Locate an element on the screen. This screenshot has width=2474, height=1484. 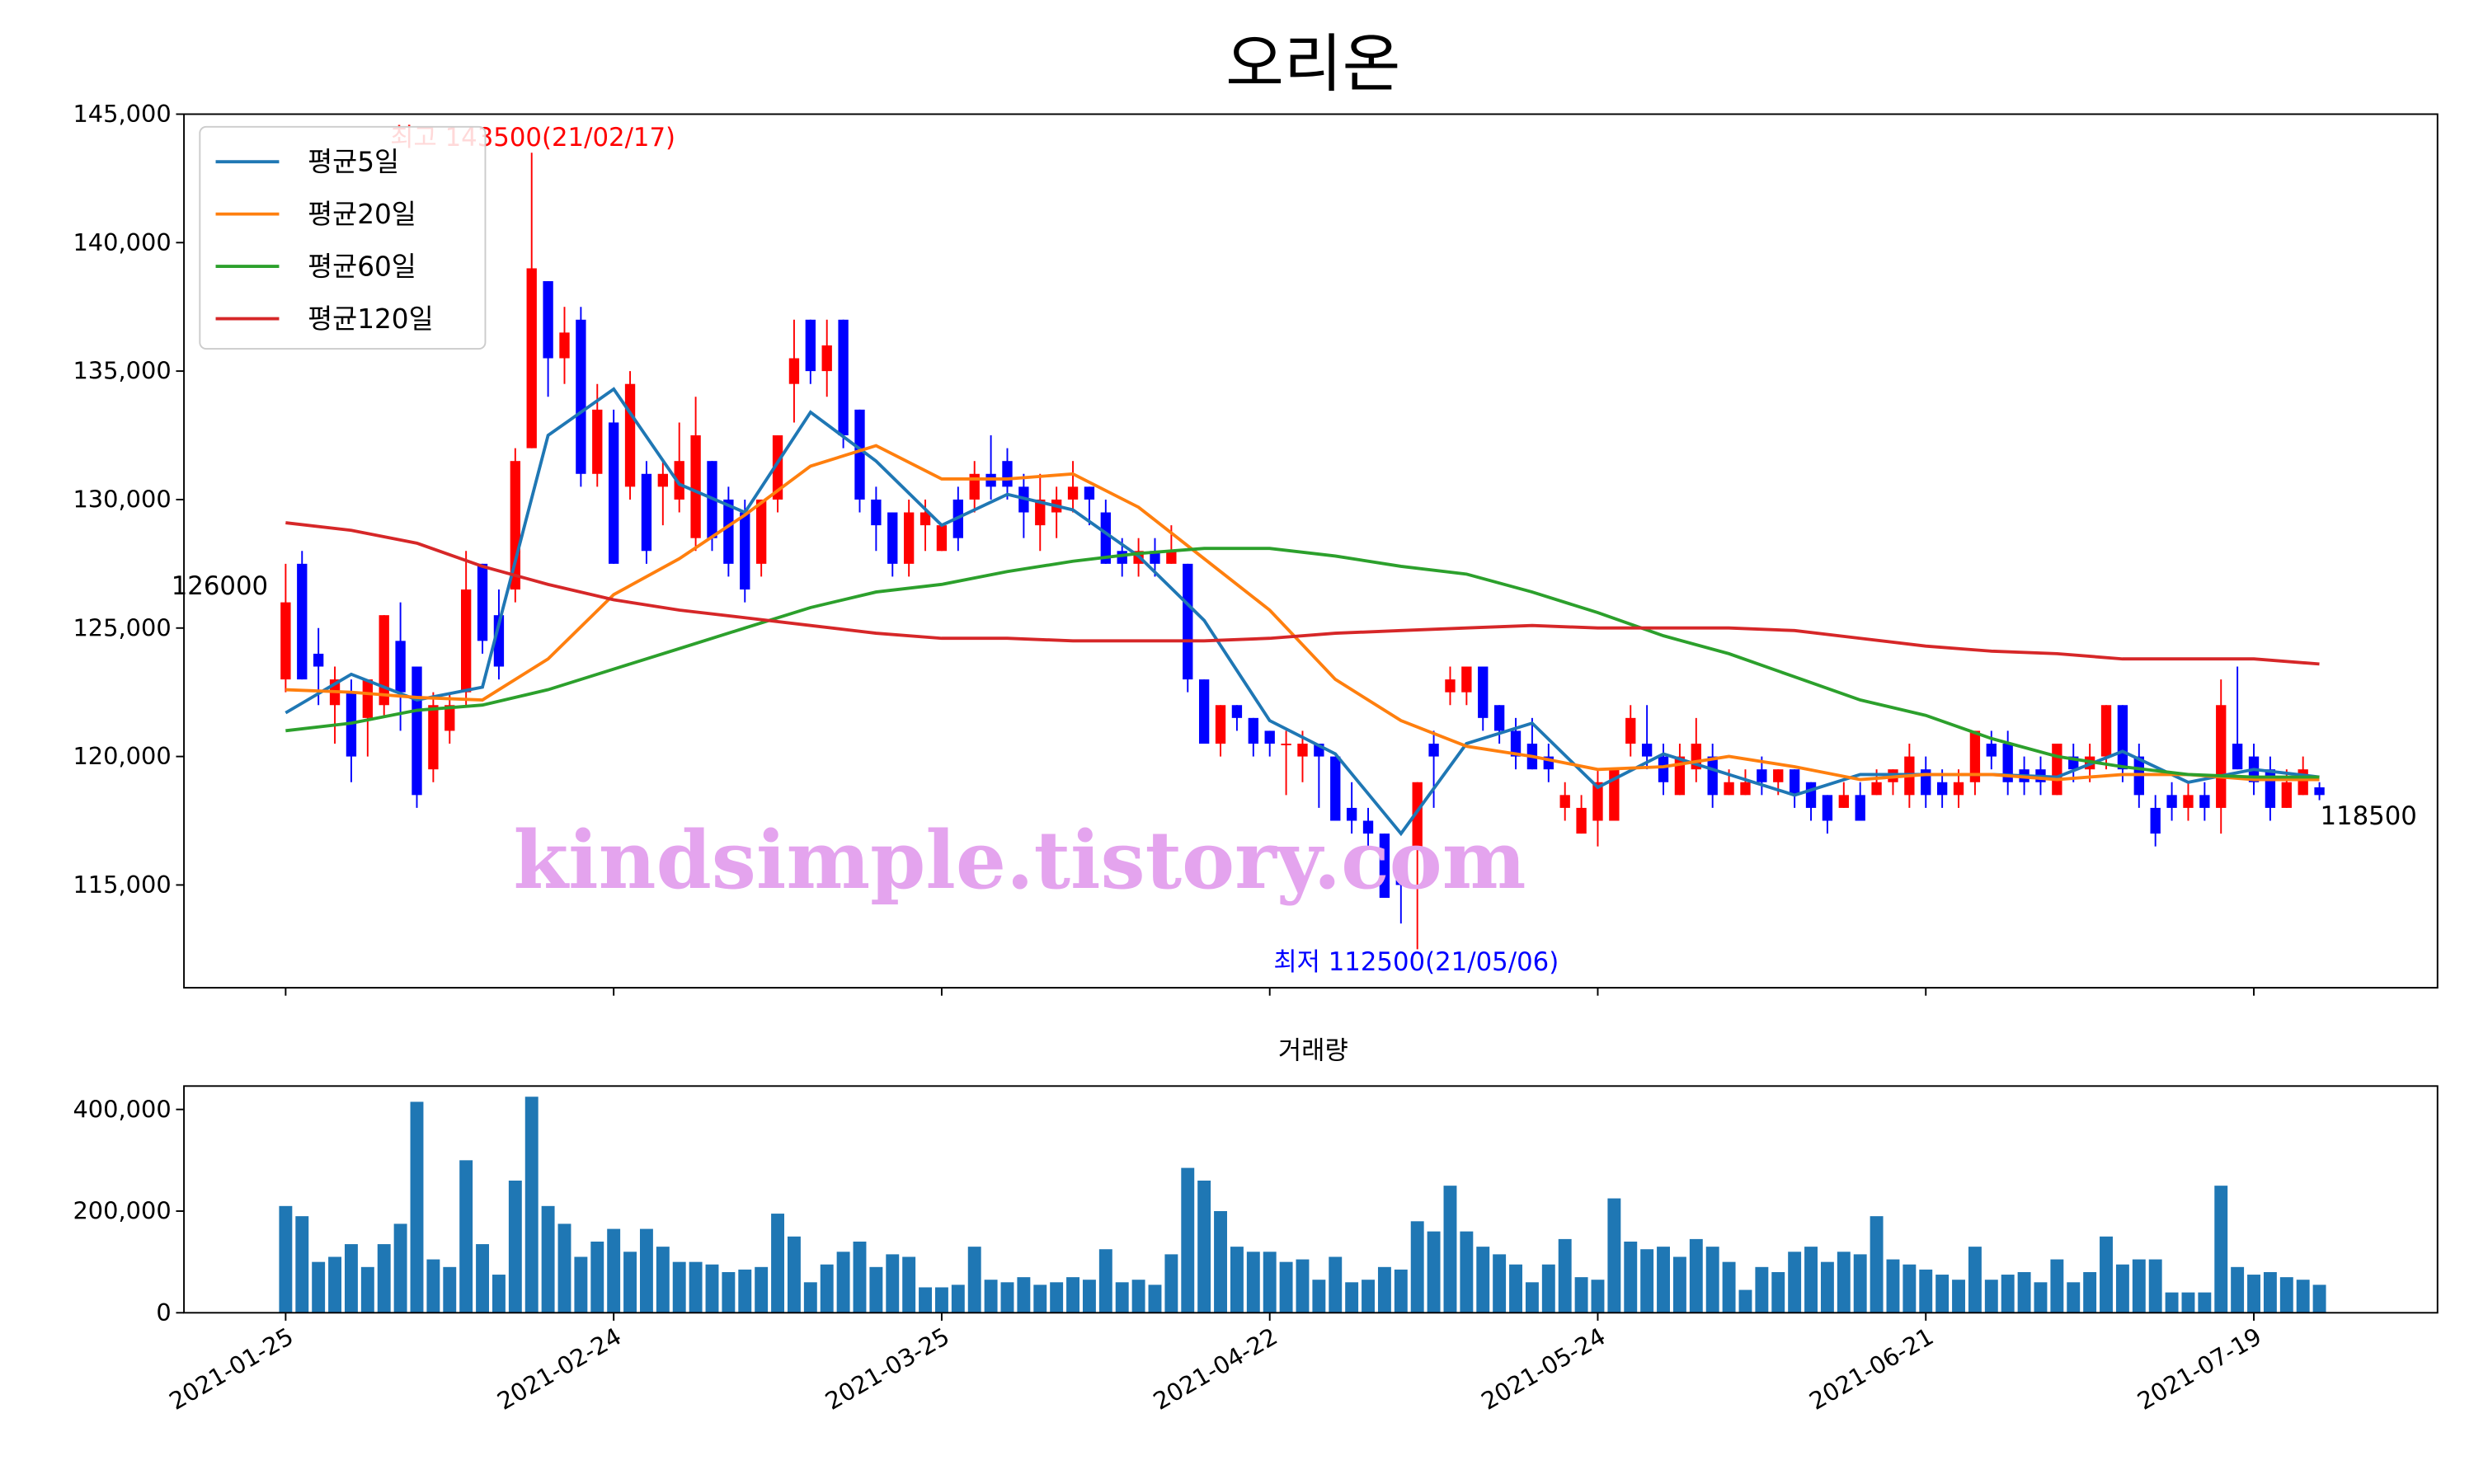
y-tick-label: 140,000 is located at coordinates (122, 242).